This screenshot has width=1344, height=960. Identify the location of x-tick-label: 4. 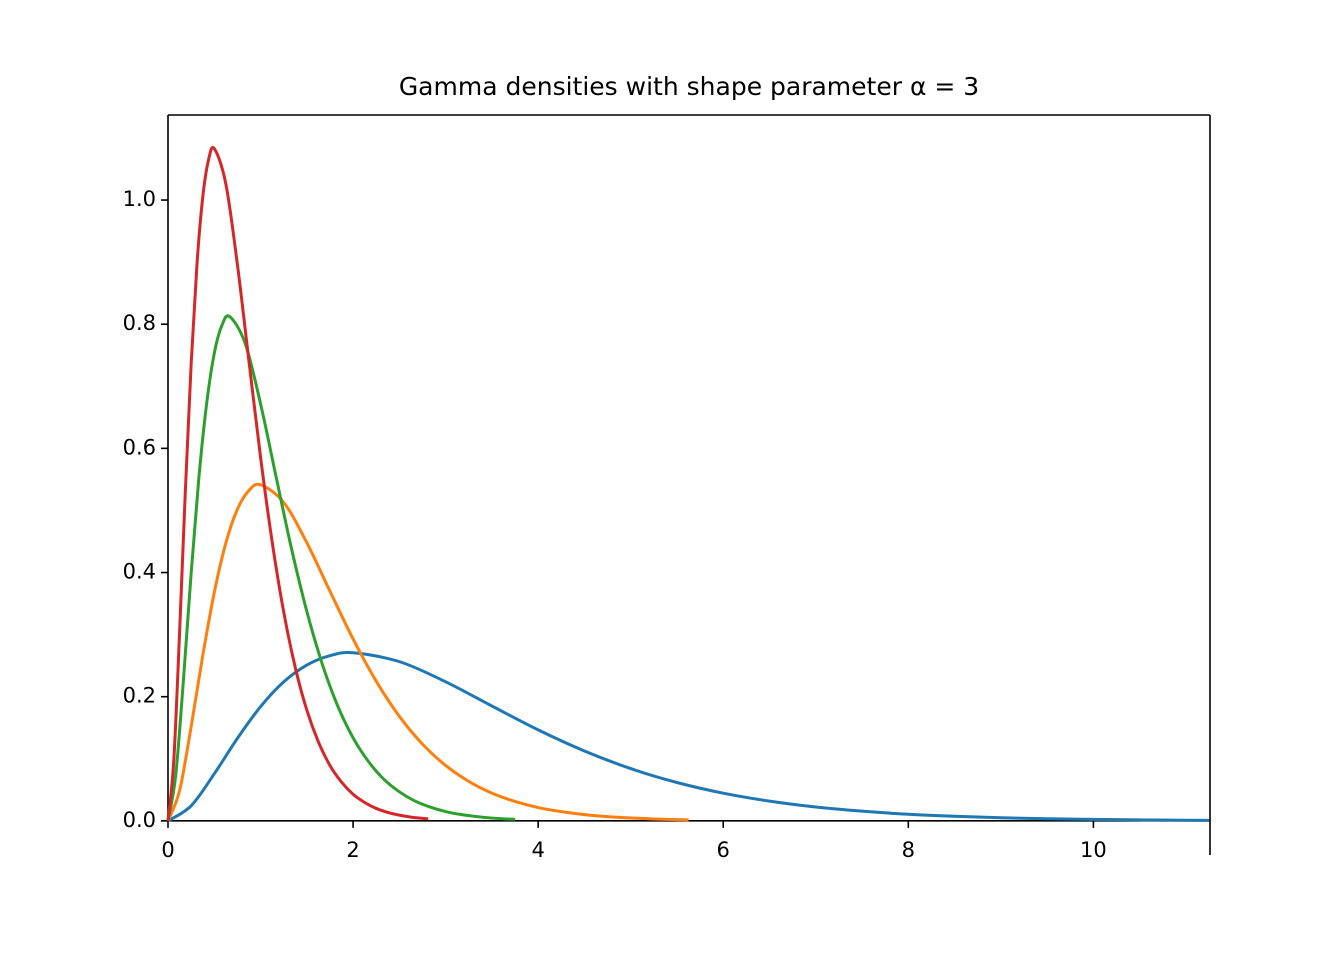
(537, 850).